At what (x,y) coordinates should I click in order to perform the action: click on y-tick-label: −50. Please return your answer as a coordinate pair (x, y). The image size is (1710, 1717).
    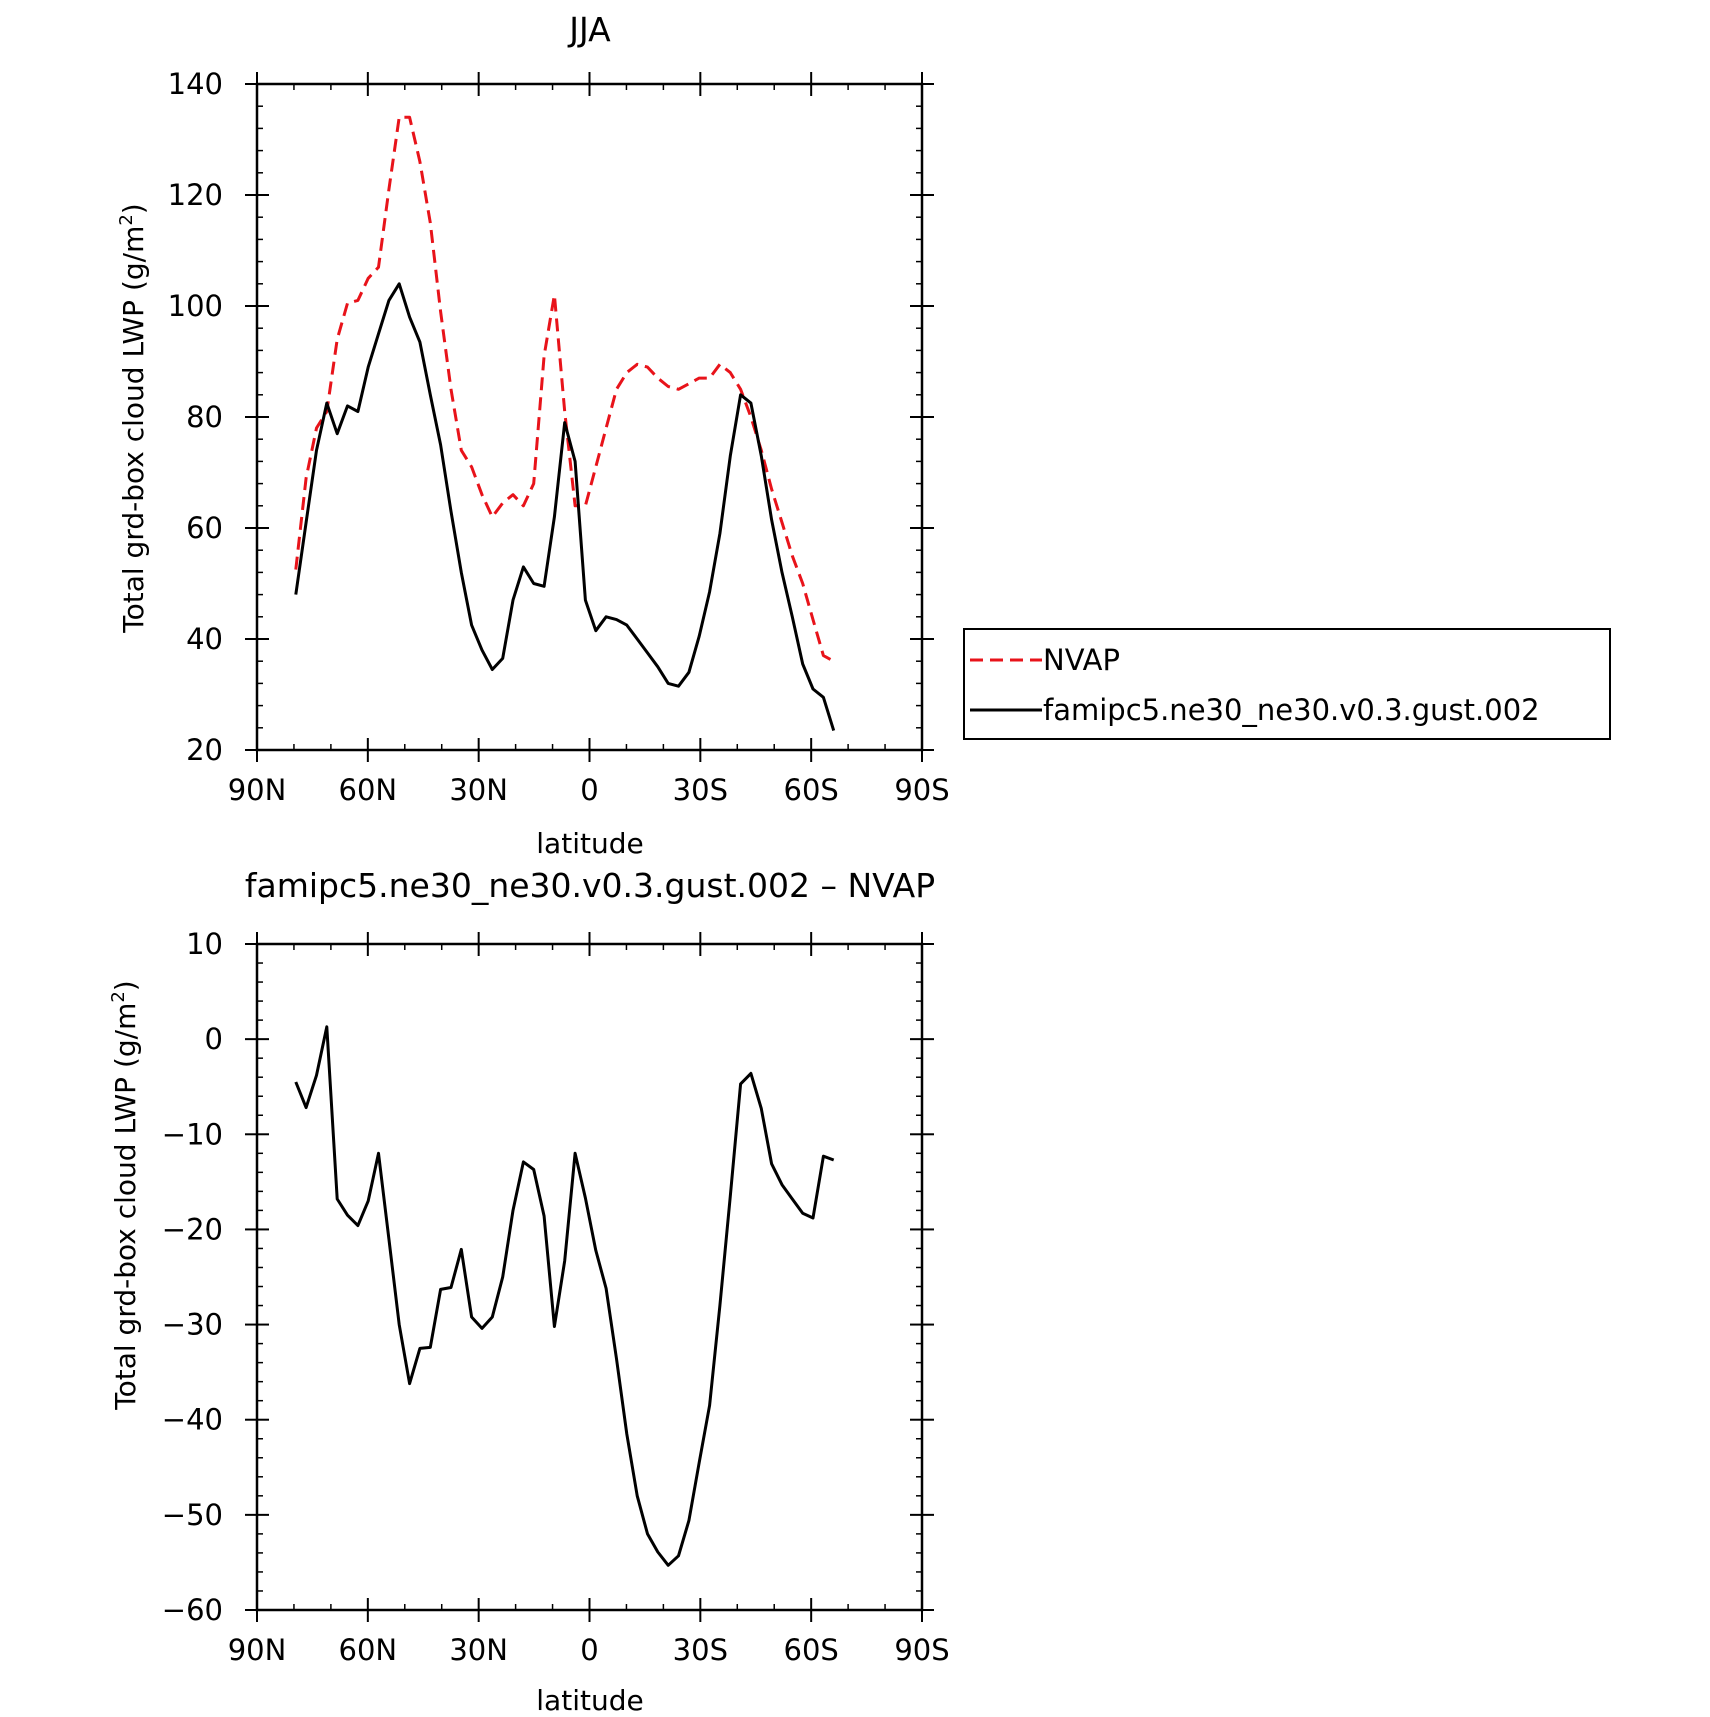
    Looking at the image, I should click on (192, 1515).